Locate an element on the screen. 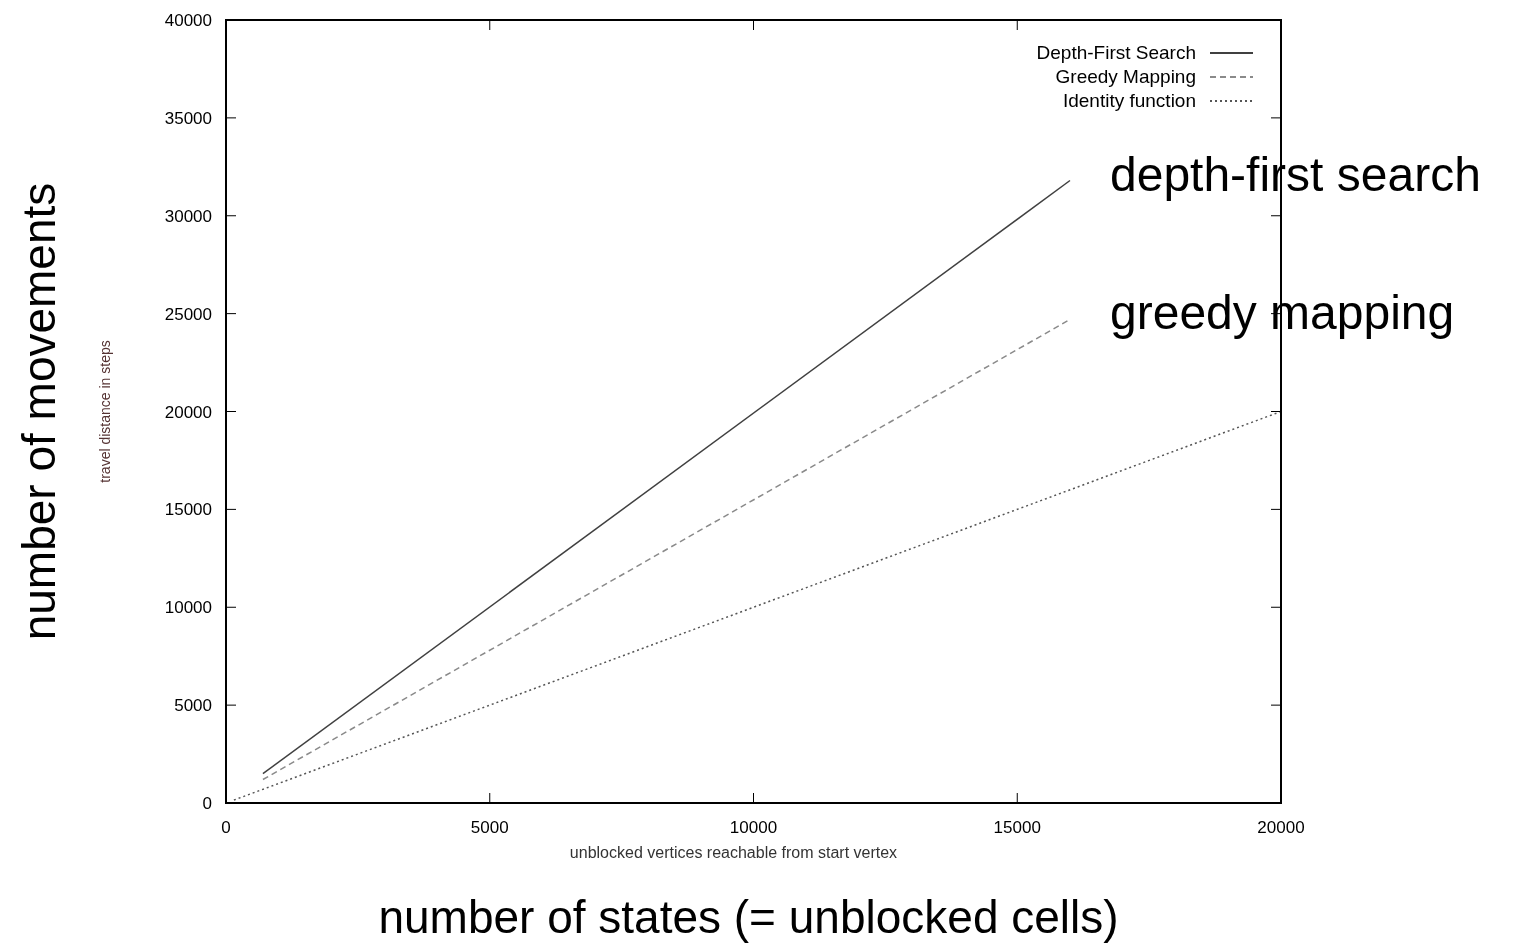 Image resolution: width=1535 pixels, height=944 pixels. y-tick-label: 25000 is located at coordinates (188, 314).